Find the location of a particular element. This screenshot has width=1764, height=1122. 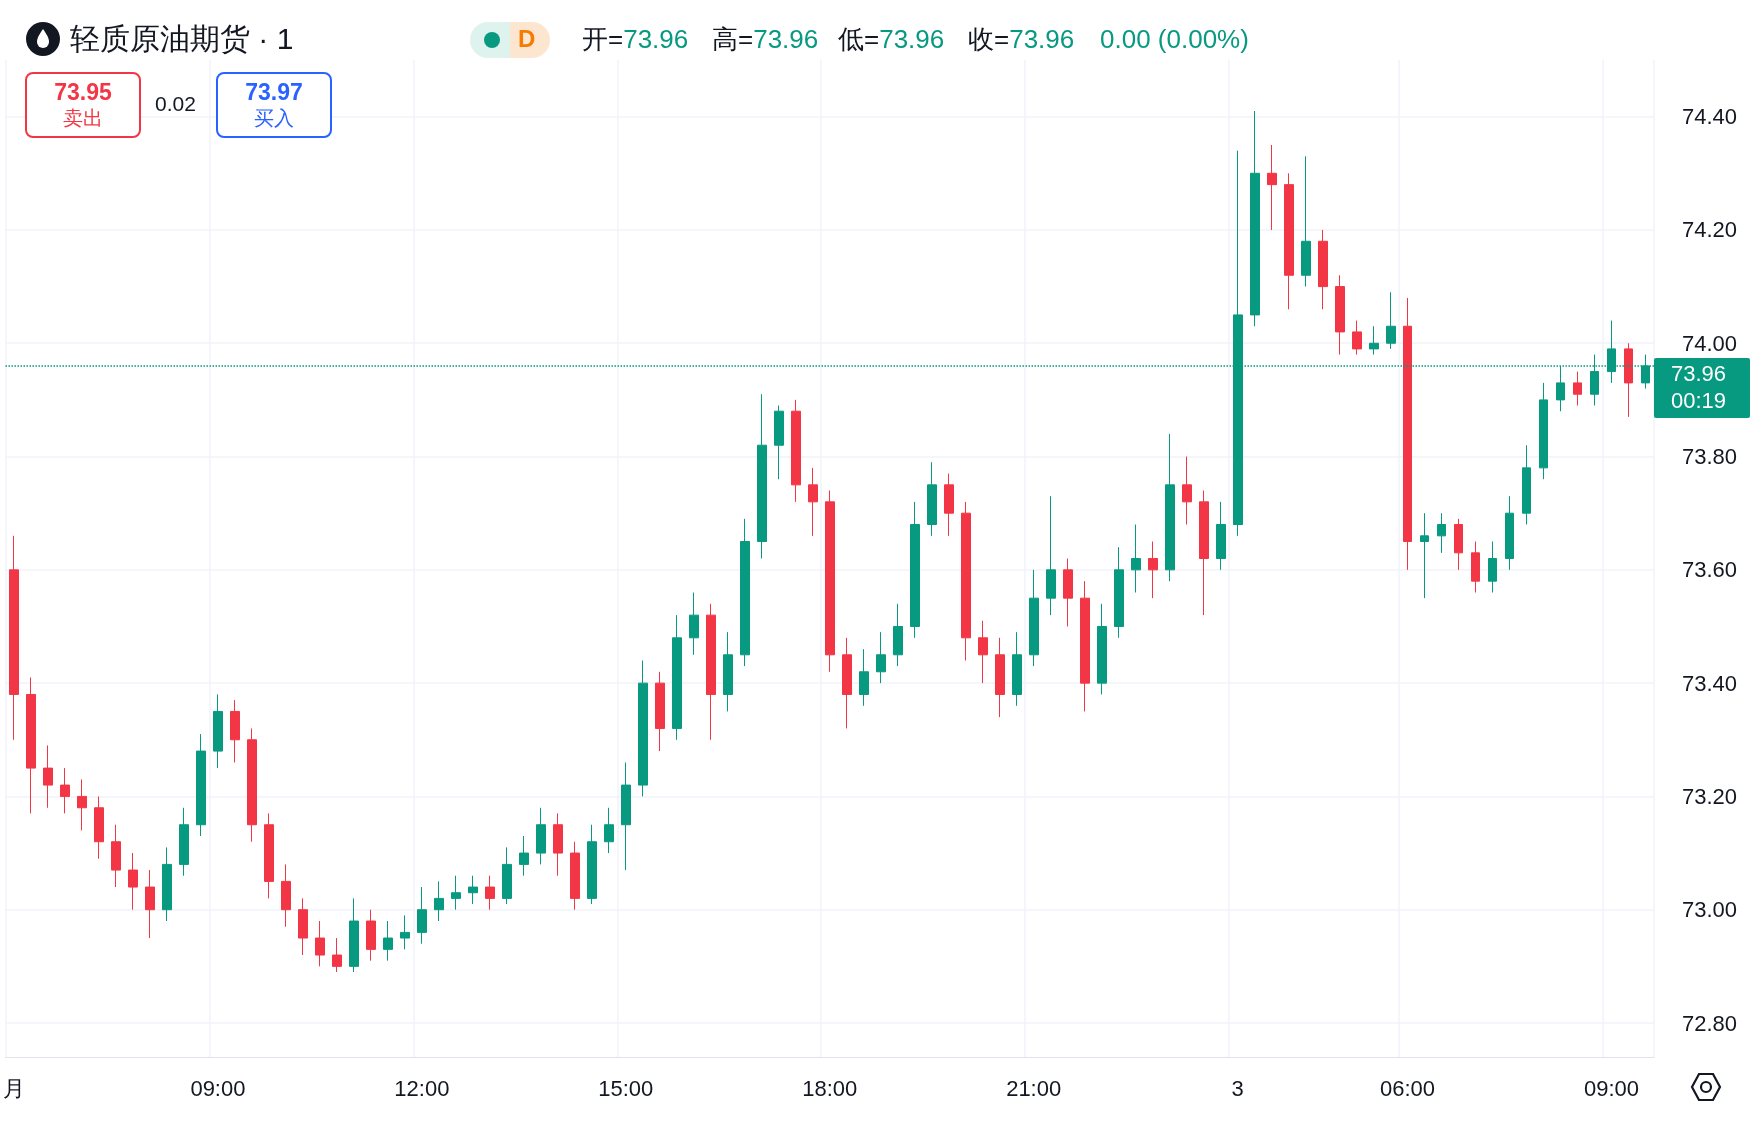

annotation: 买入 is located at coordinates (274, 118).